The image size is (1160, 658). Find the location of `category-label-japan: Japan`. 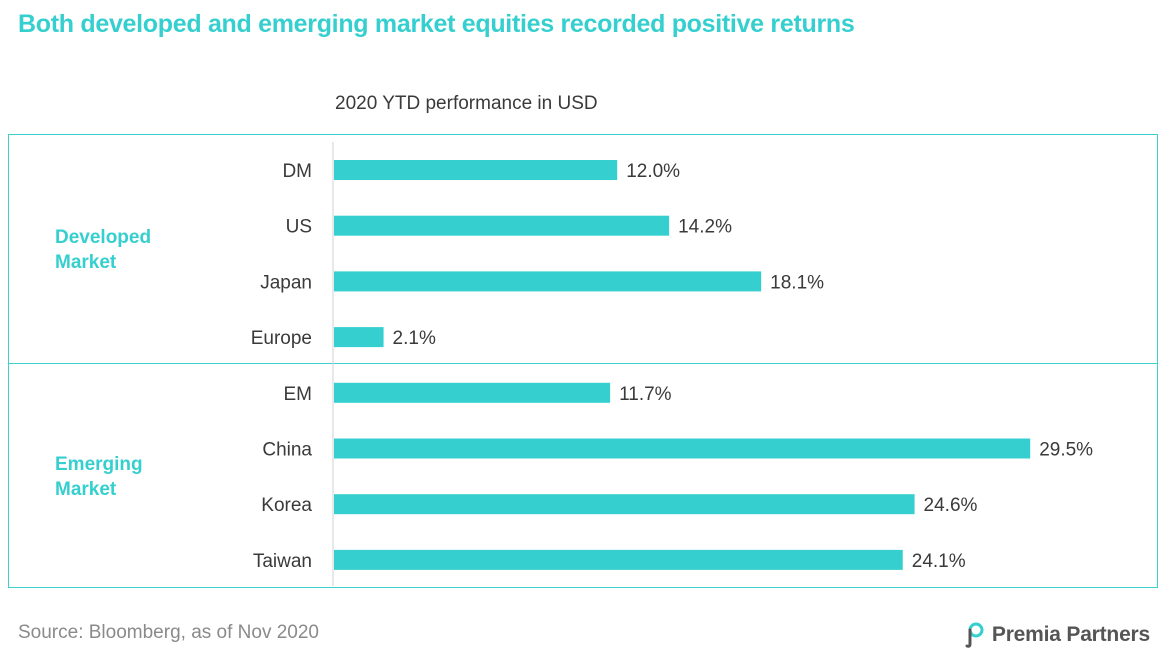

category-label-japan: Japan is located at coordinates (286, 282).